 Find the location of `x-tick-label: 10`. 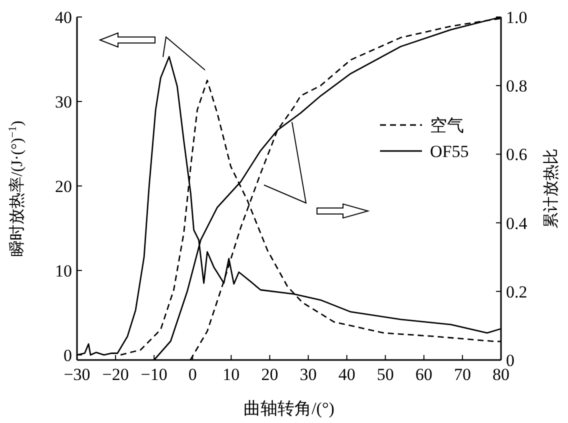

x-tick-label: 10 is located at coordinates (231, 374).